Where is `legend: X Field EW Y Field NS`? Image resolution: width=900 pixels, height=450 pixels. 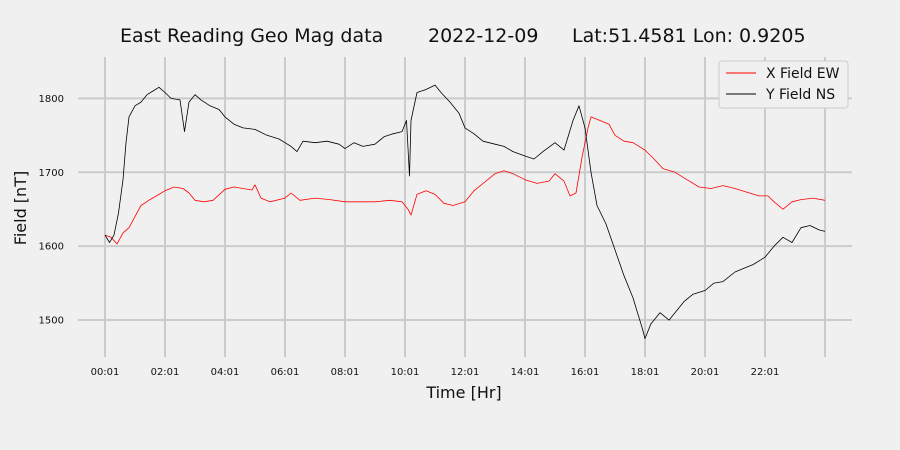
legend: X Field EW Y Field NS is located at coordinates (783, 84).